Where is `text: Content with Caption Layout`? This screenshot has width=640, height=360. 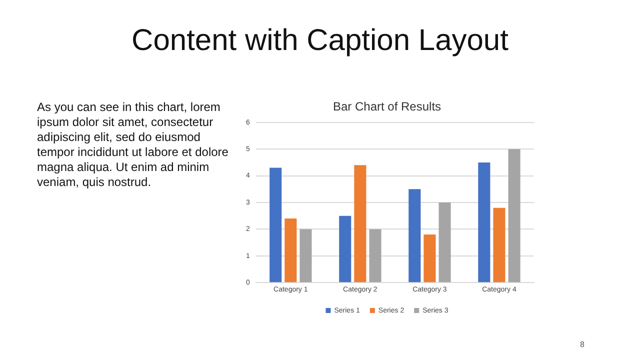
text: Content with Caption Layout is located at coordinates (320, 41).